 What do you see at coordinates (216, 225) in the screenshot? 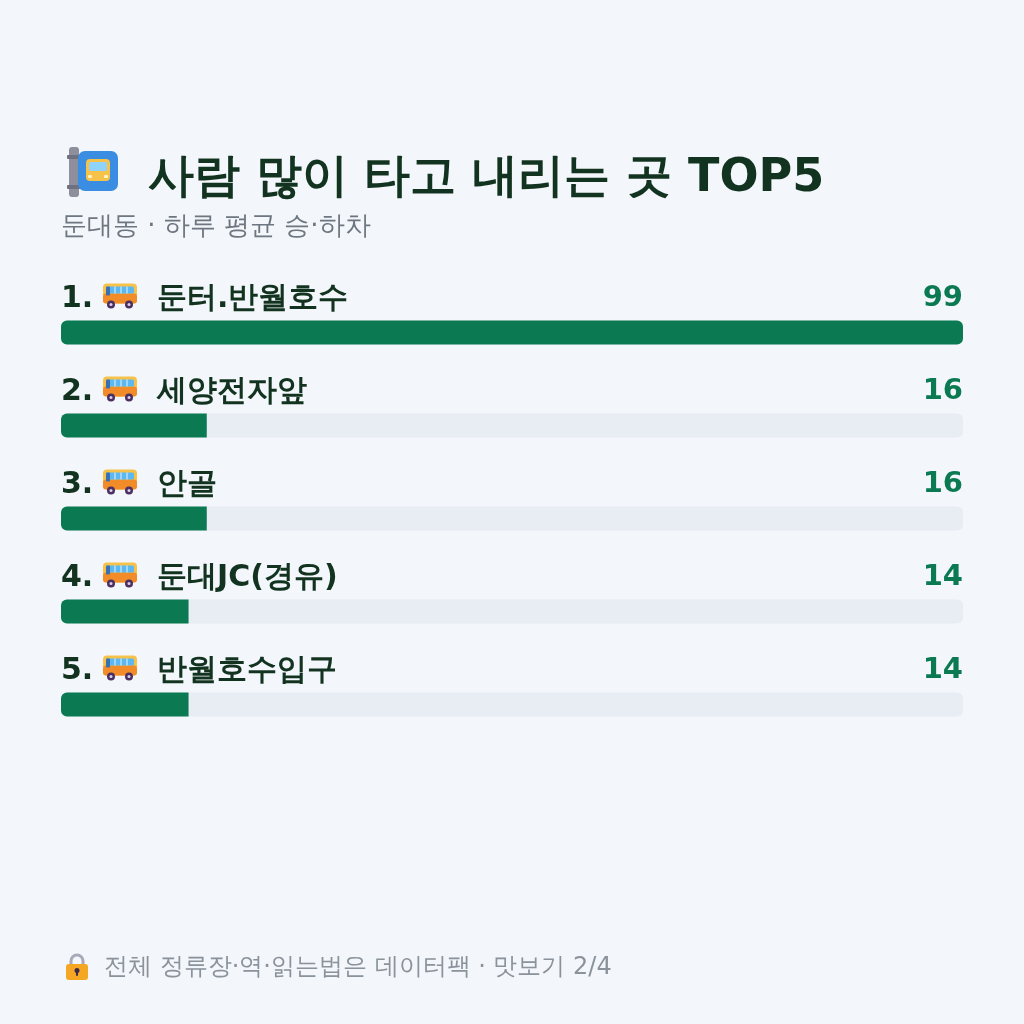
I see `chart-subtitle: 둔대동 · 하루 평균 승·하차` at bounding box center [216, 225].